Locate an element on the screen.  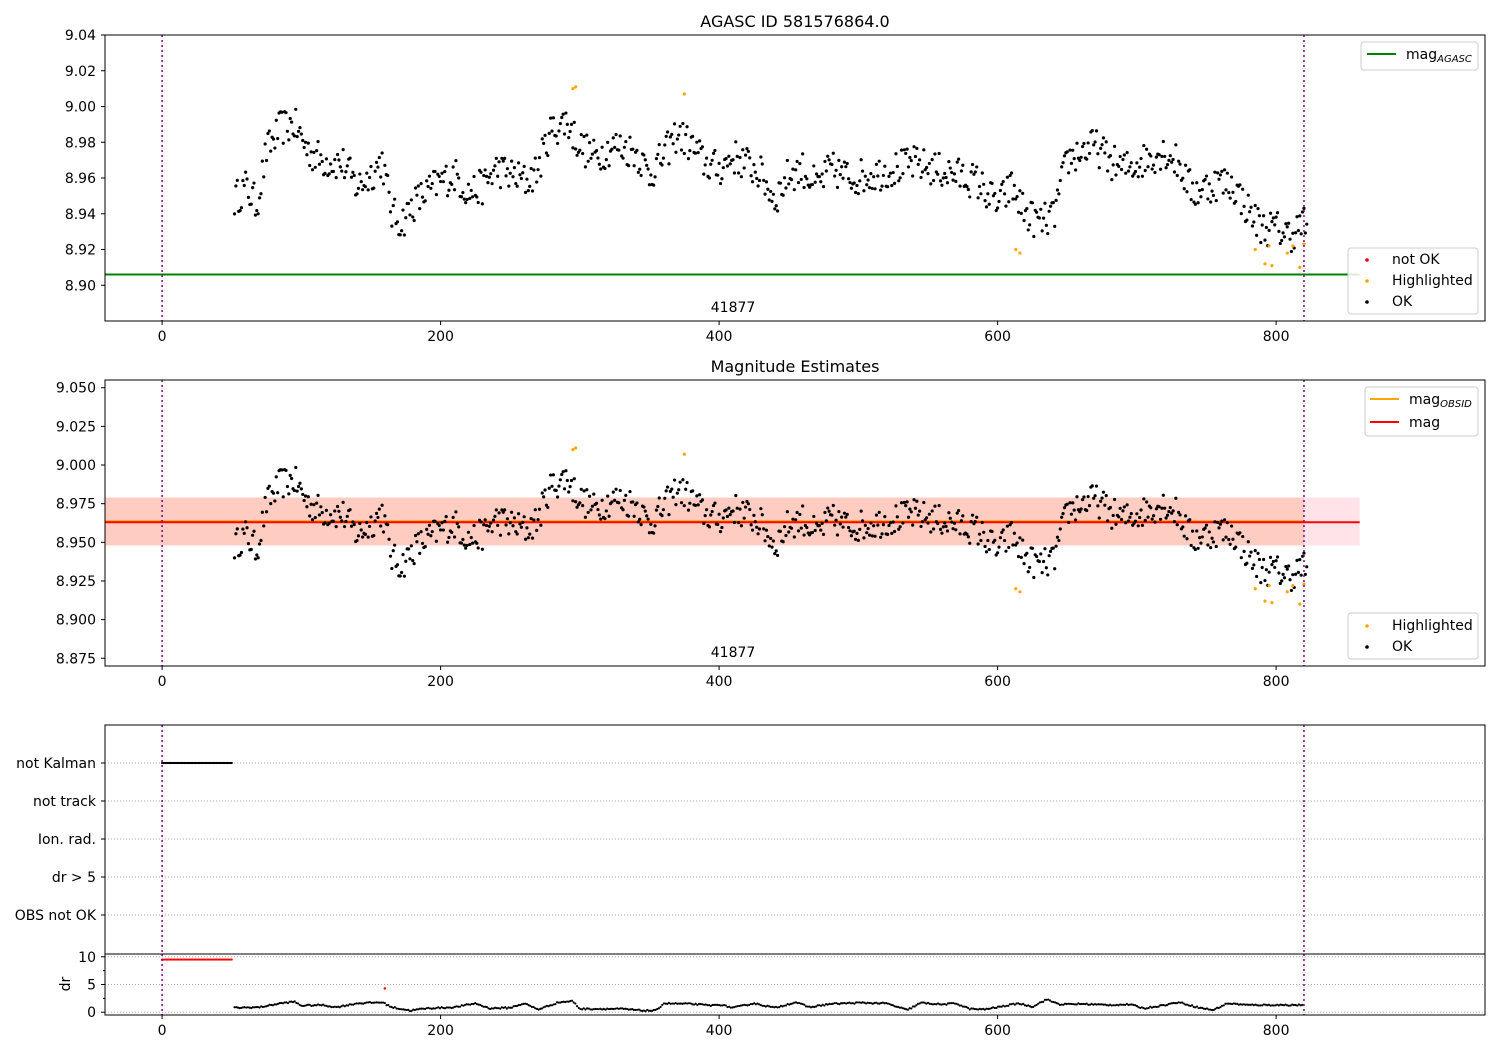
legend-highlighted-label: Highlighted is located at coordinates (1432, 626).